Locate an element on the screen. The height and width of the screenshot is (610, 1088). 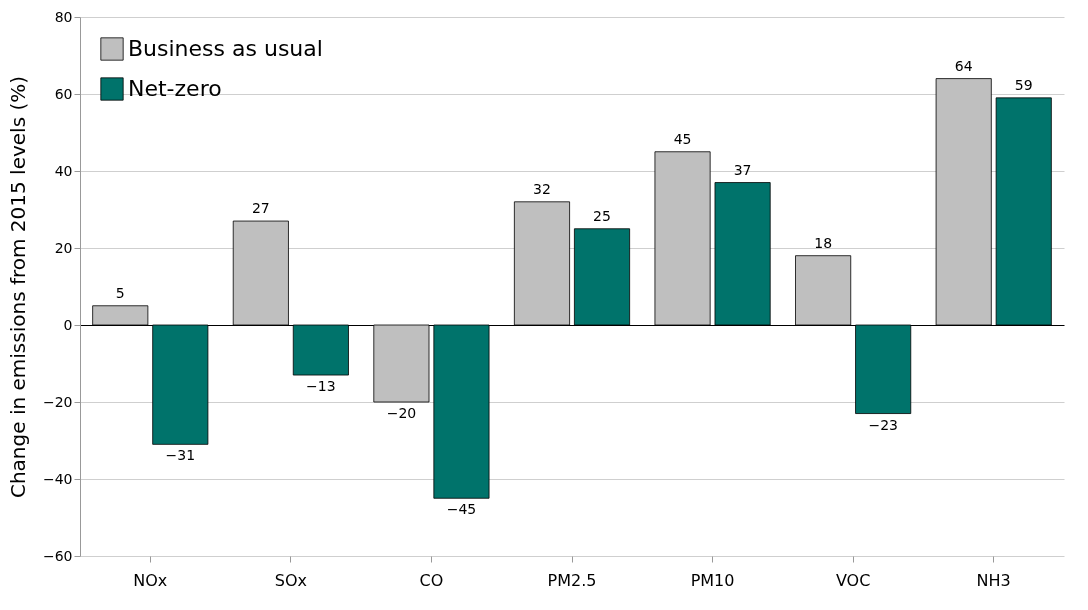
data-label: 64 is located at coordinates (963, 65).